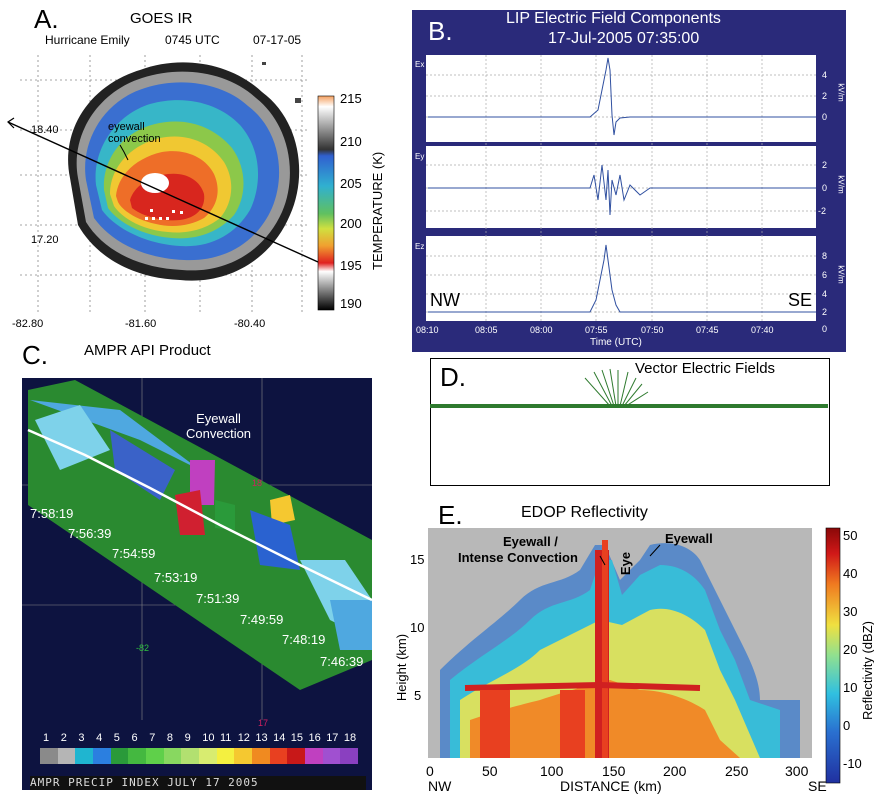 This screenshot has height=795, width=874. I want to click on xtick: 08:10, so click(427, 330).